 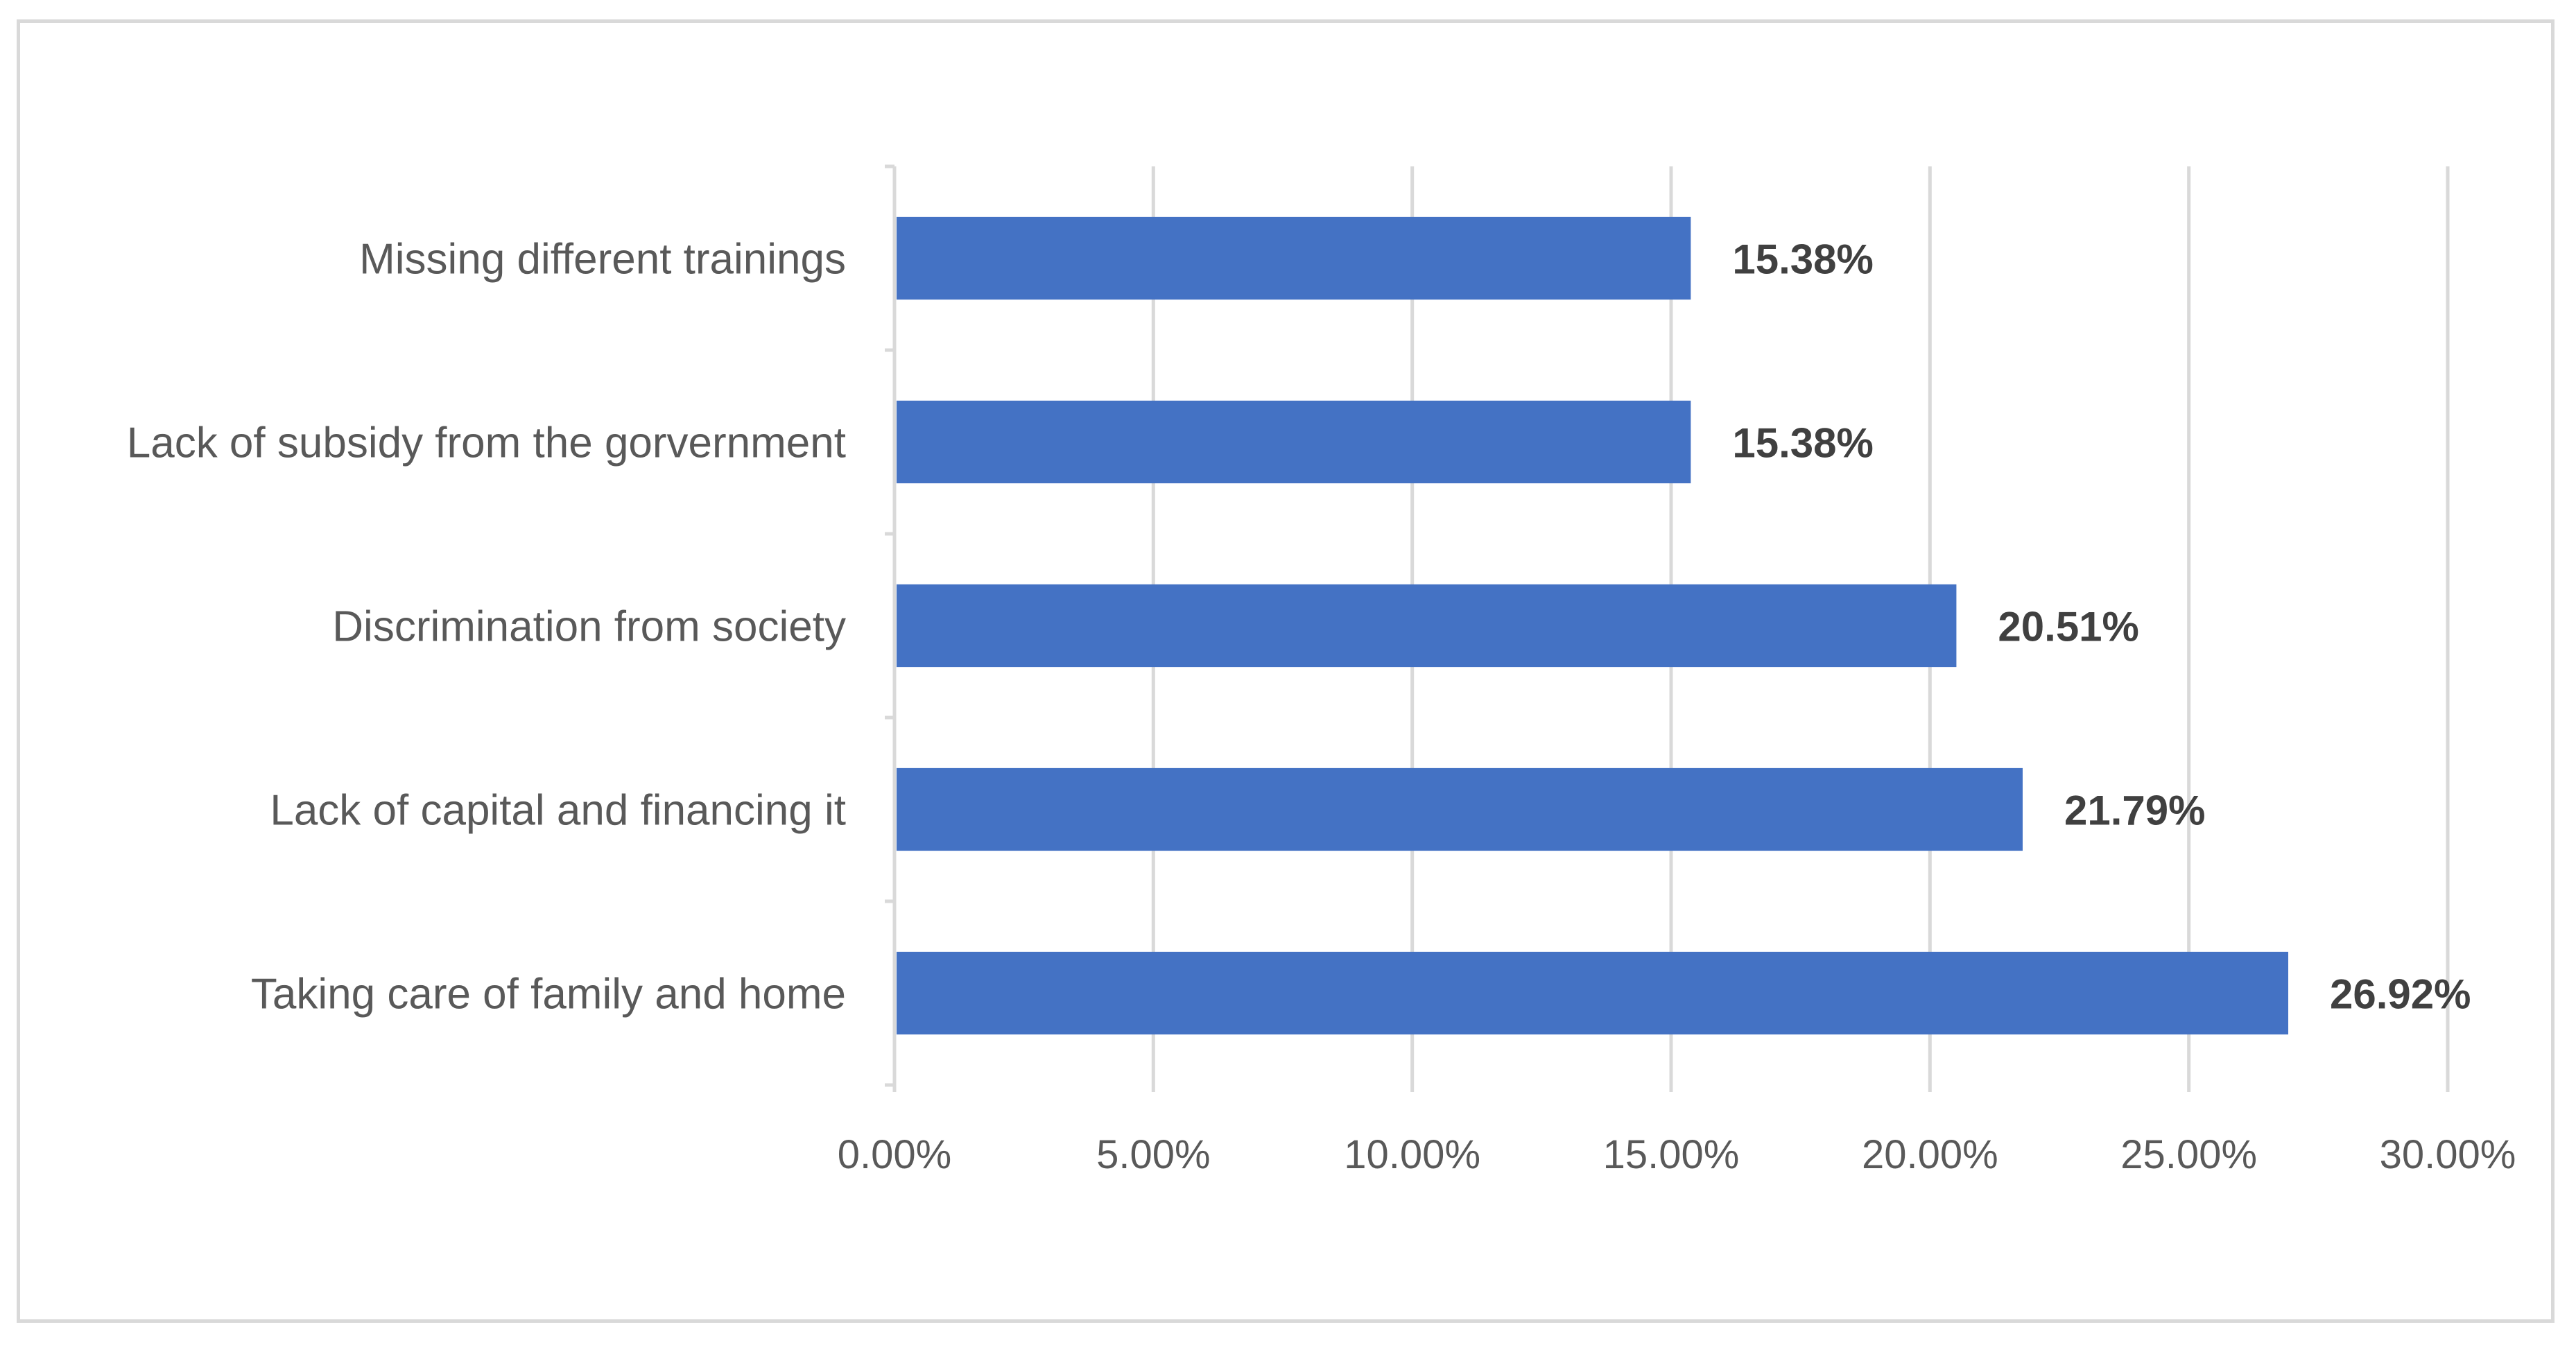 I want to click on x-tick-label: 30.00%, so click(x=2448, y=1154).